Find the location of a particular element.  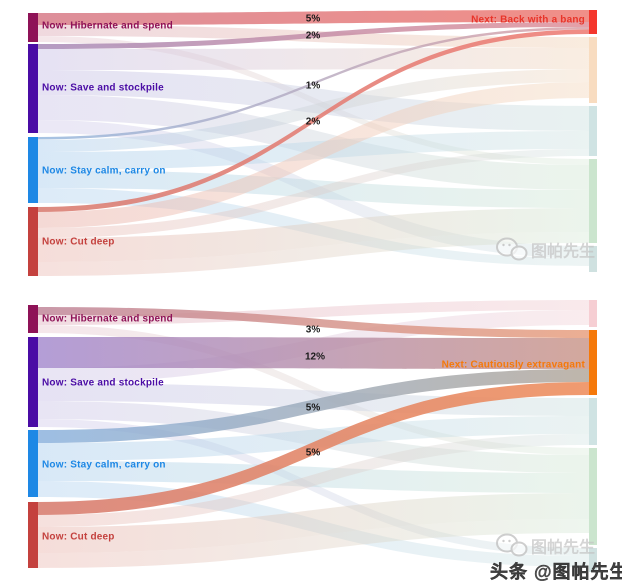

flow-hibernate-to-back-highlighted is located at coordinates (313, 17).